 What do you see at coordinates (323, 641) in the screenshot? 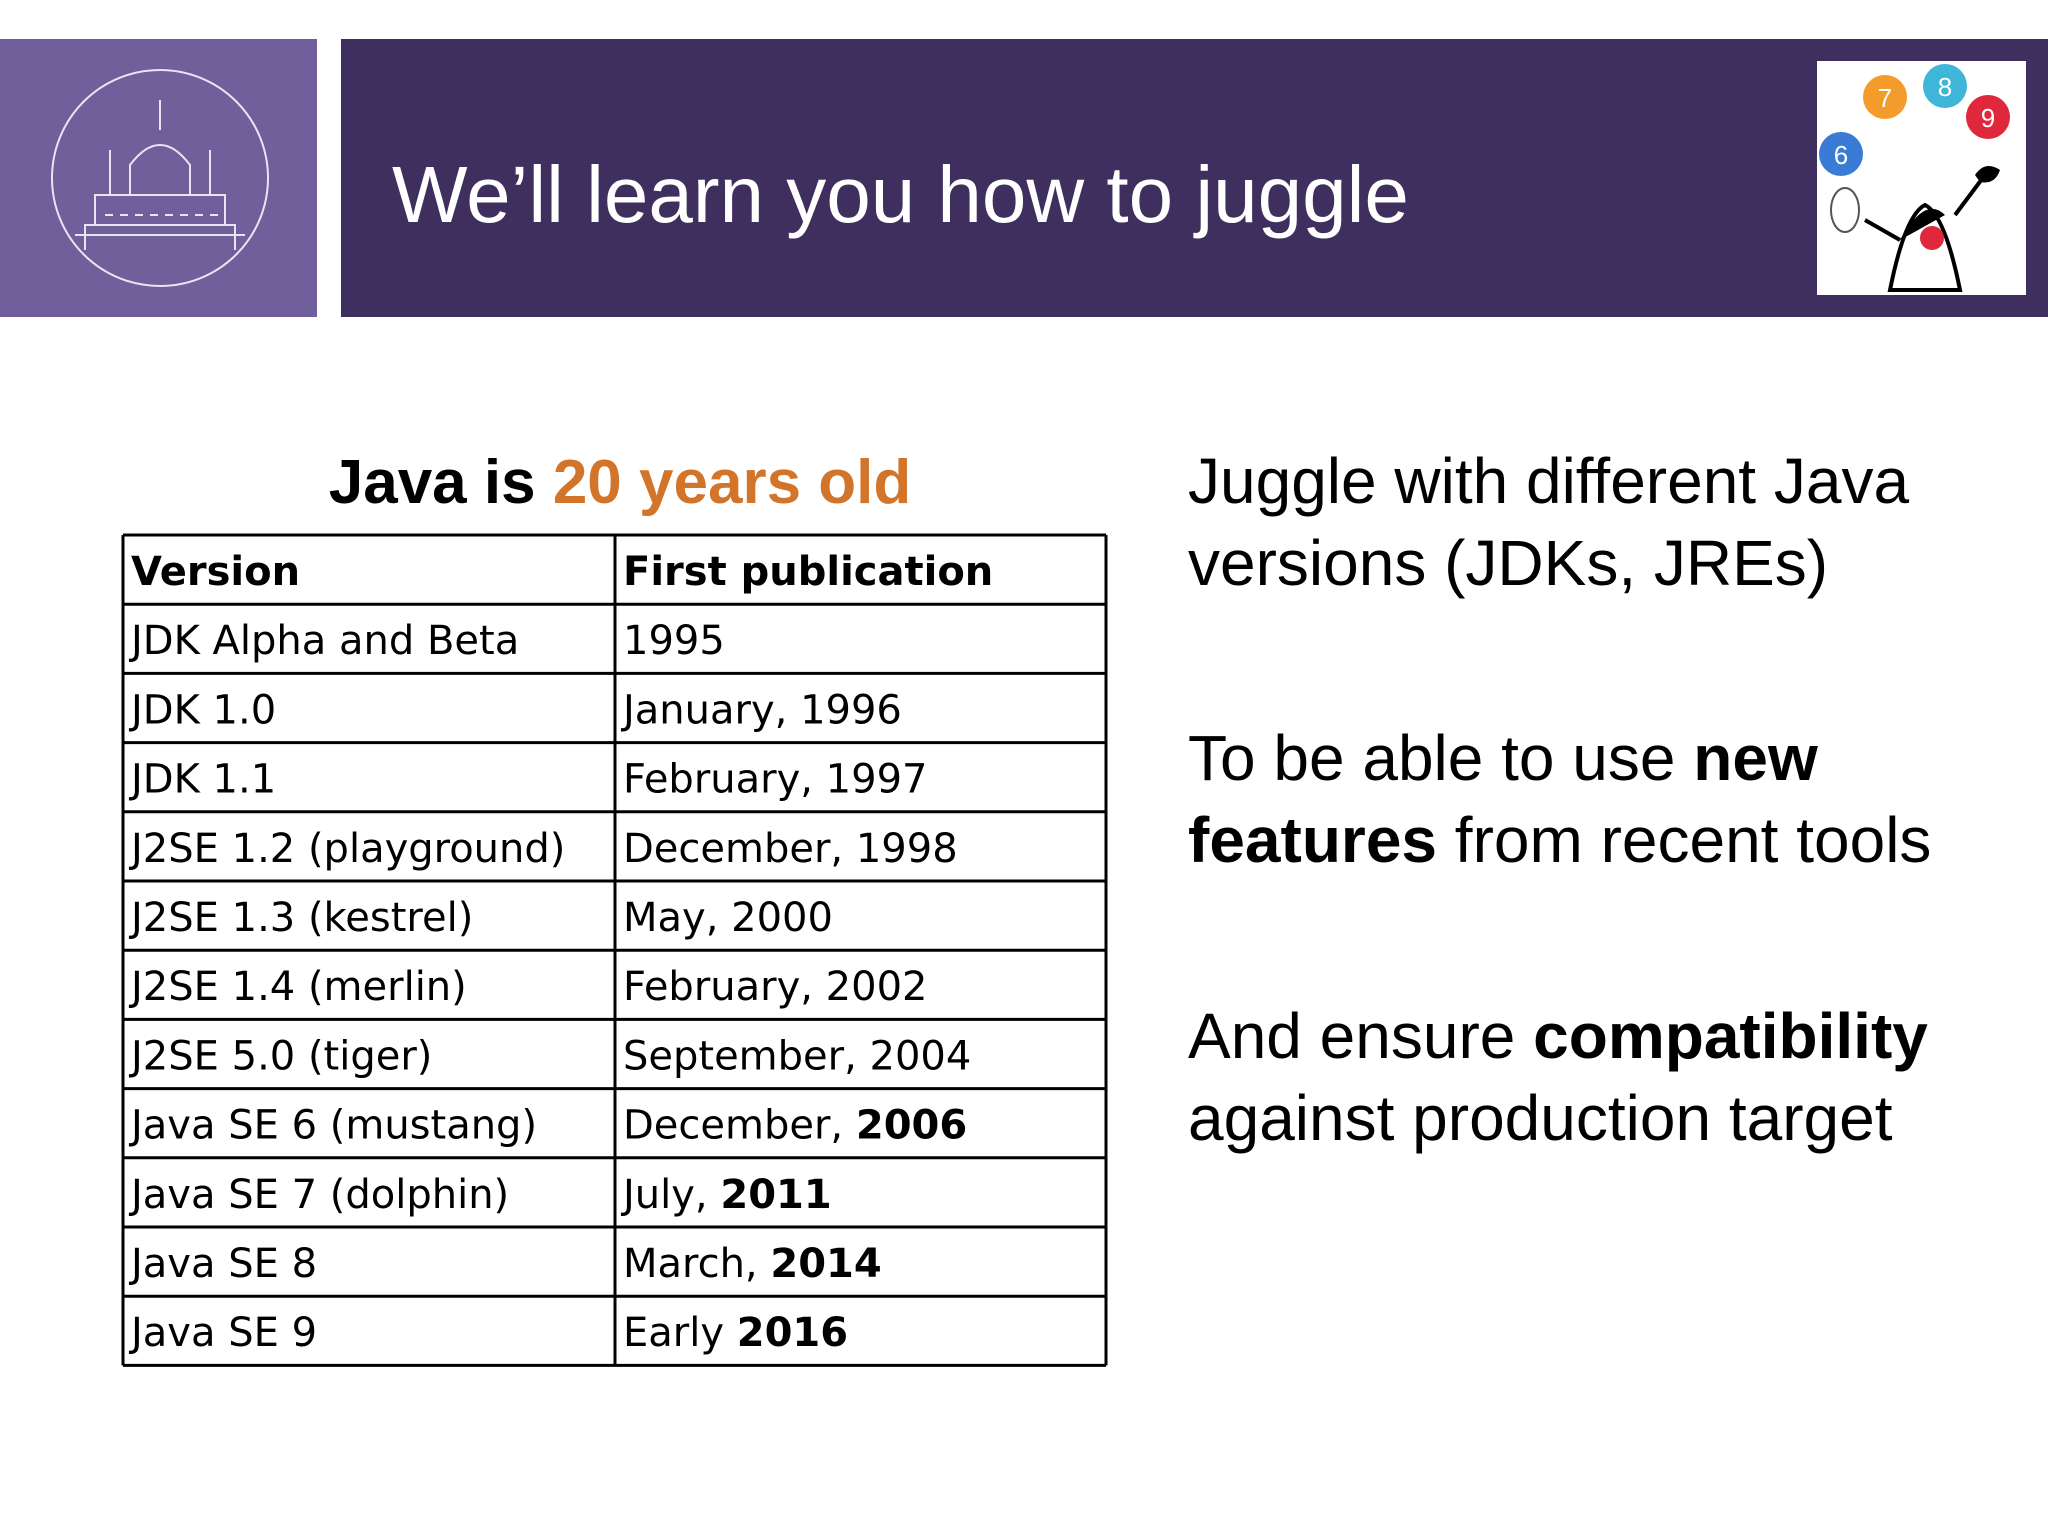
I see `version-cell: JDK Alpha and Beta` at bounding box center [323, 641].